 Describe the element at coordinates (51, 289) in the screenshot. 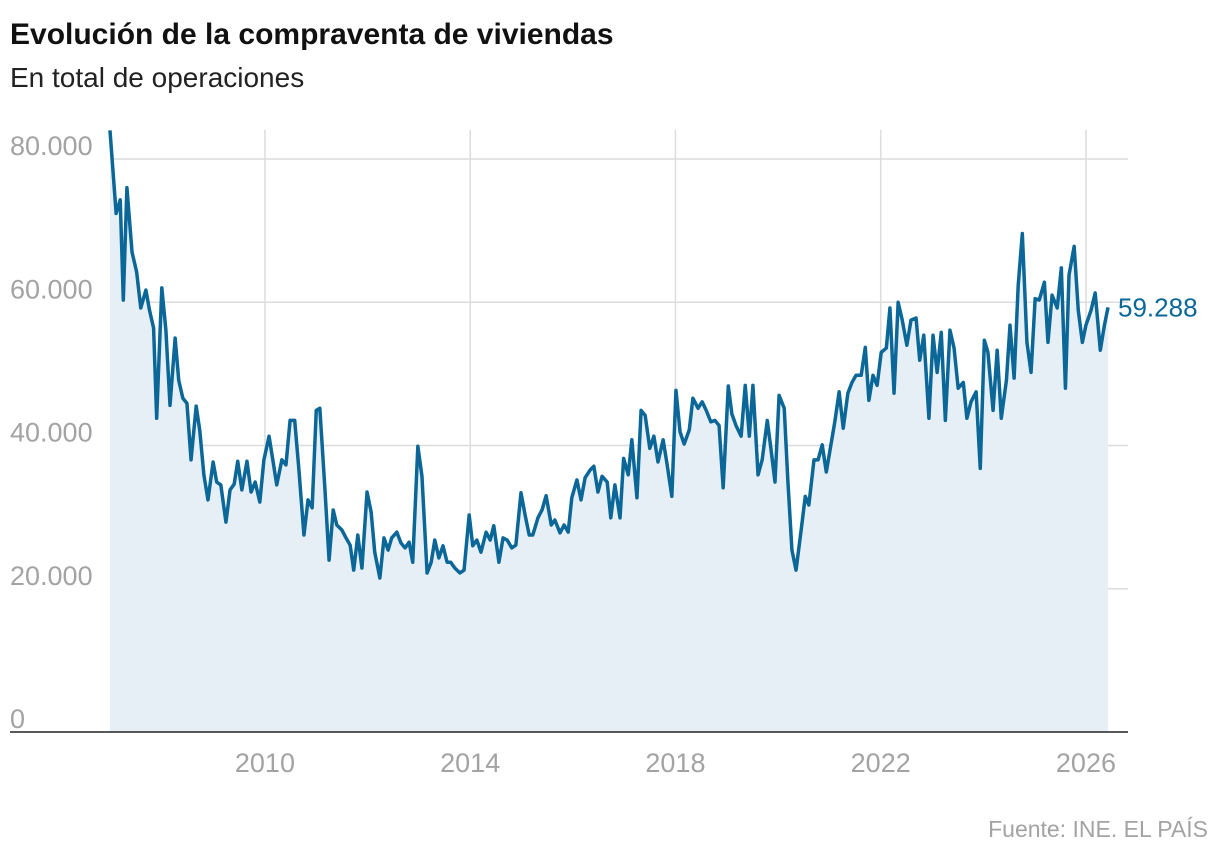

I see `y-tick-label: 60.000` at that location.